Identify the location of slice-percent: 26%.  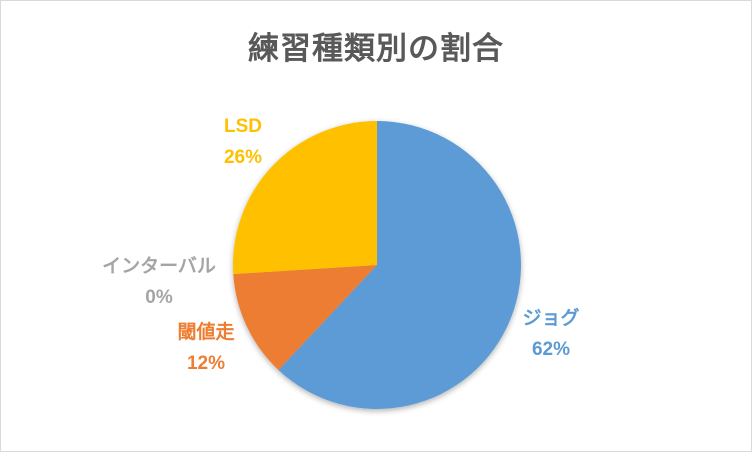
(243, 157).